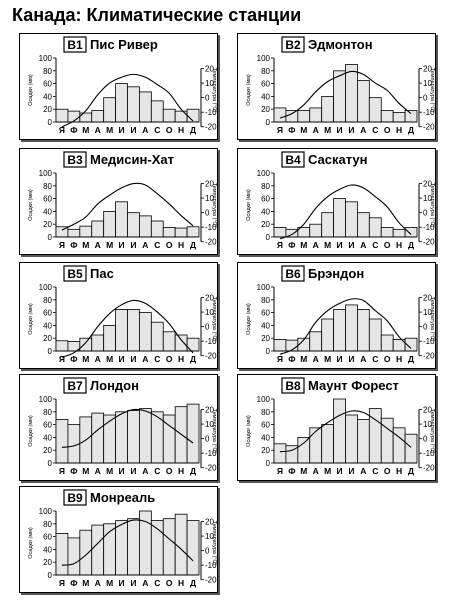 The height and width of the screenshot is (600, 455). What do you see at coordinates (387, 359) in the screenshot?
I see `month-label: О` at bounding box center [387, 359].